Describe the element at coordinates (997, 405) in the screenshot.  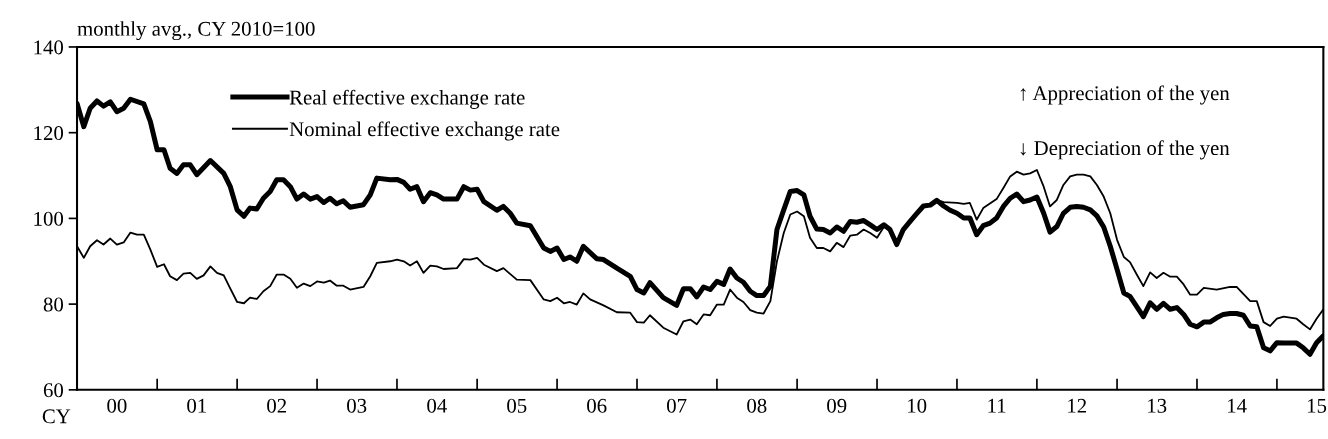
I see `x-tick-label: 11` at that location.